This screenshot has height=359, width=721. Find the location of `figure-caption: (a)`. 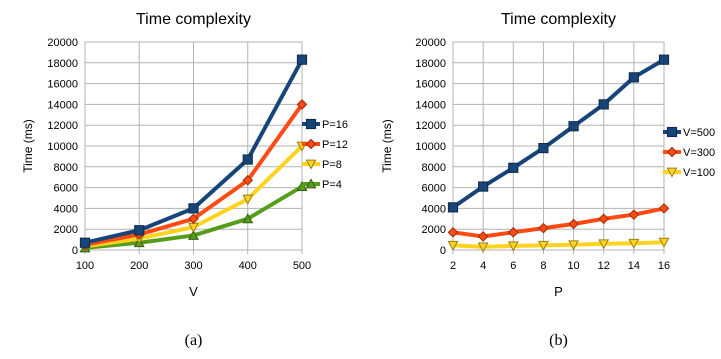

figure-caption: (a) is located at coordinates (194, 340).